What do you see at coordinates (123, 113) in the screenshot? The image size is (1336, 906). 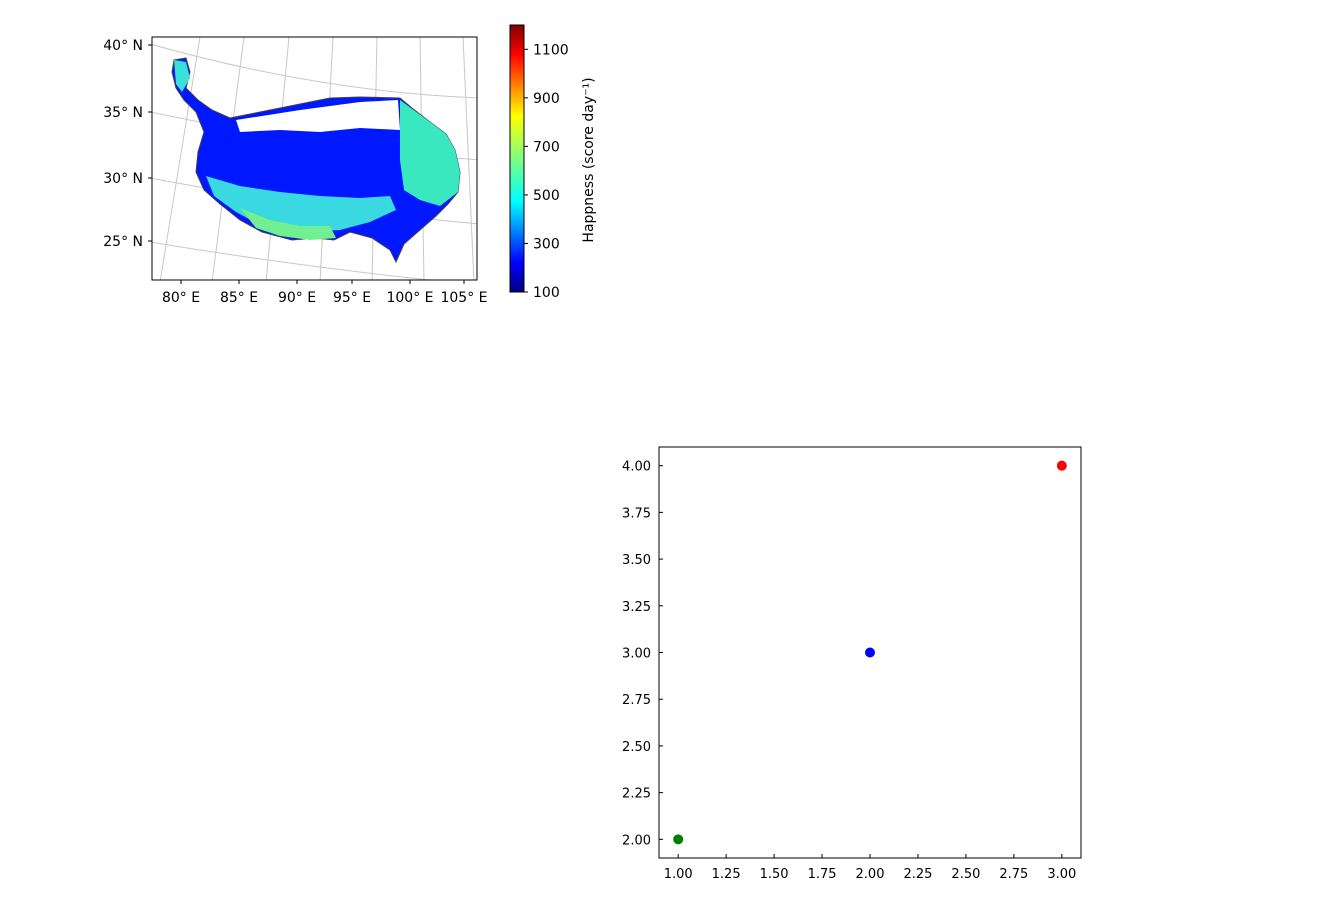 I see `map-y-tick-label: 35° N` at bounding box center [123, 113].